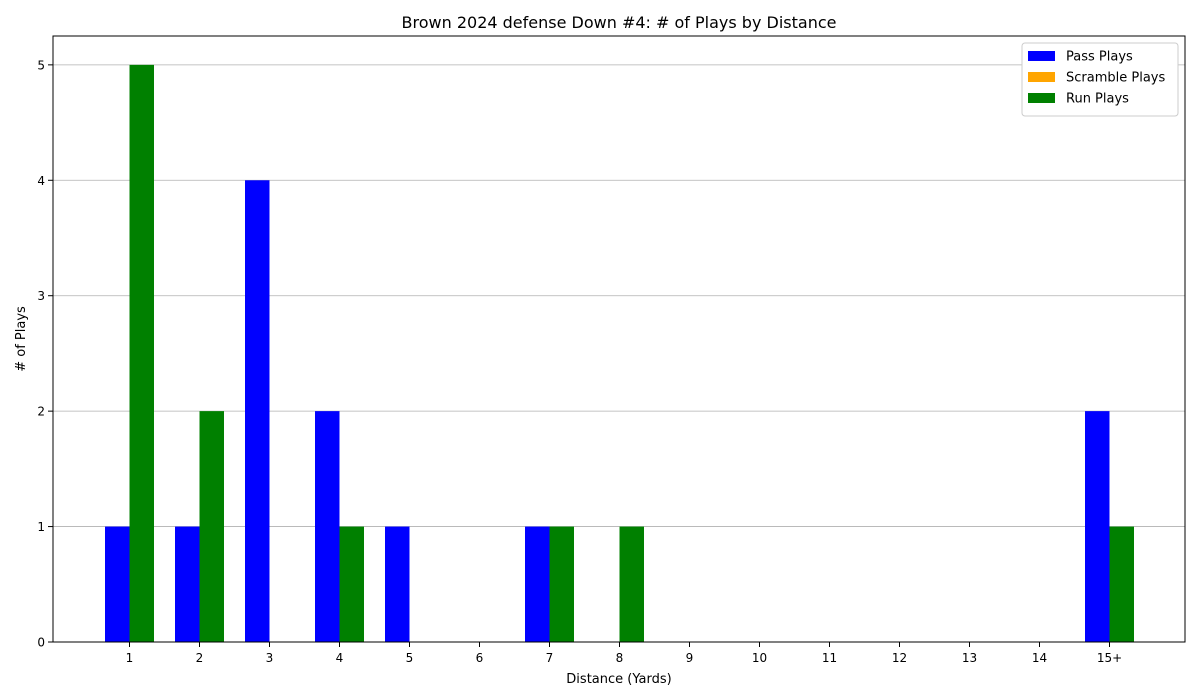 Image resolution: width=1200 pixels, height=700 pixels. I want to click on x-tick-label: 2, so click(200, 658).